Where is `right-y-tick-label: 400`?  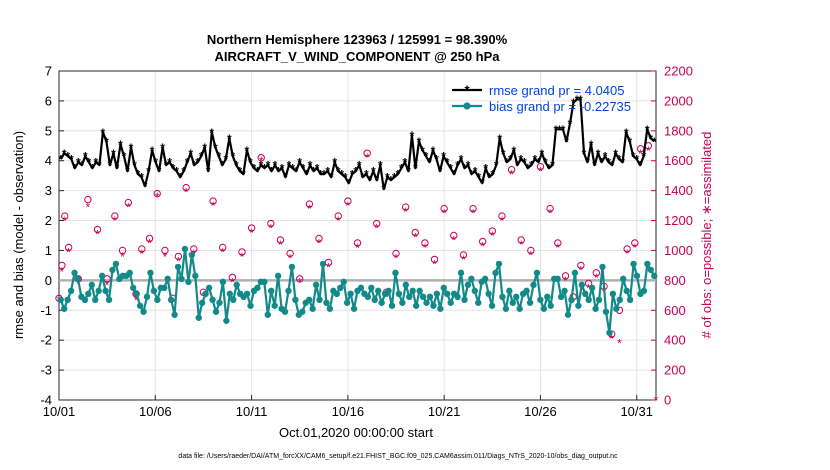
right-y-tick-label: 400 is located at coordinates (675, 340).